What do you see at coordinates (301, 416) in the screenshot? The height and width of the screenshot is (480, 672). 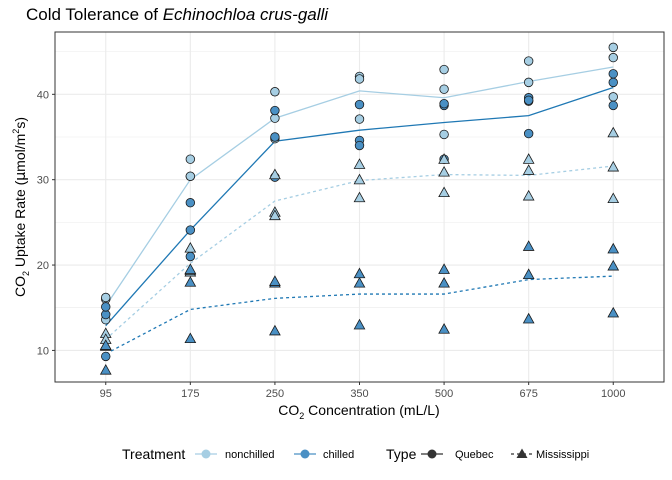 I see `x-axis-title-sub: 2` at bounding box center [301, 416].